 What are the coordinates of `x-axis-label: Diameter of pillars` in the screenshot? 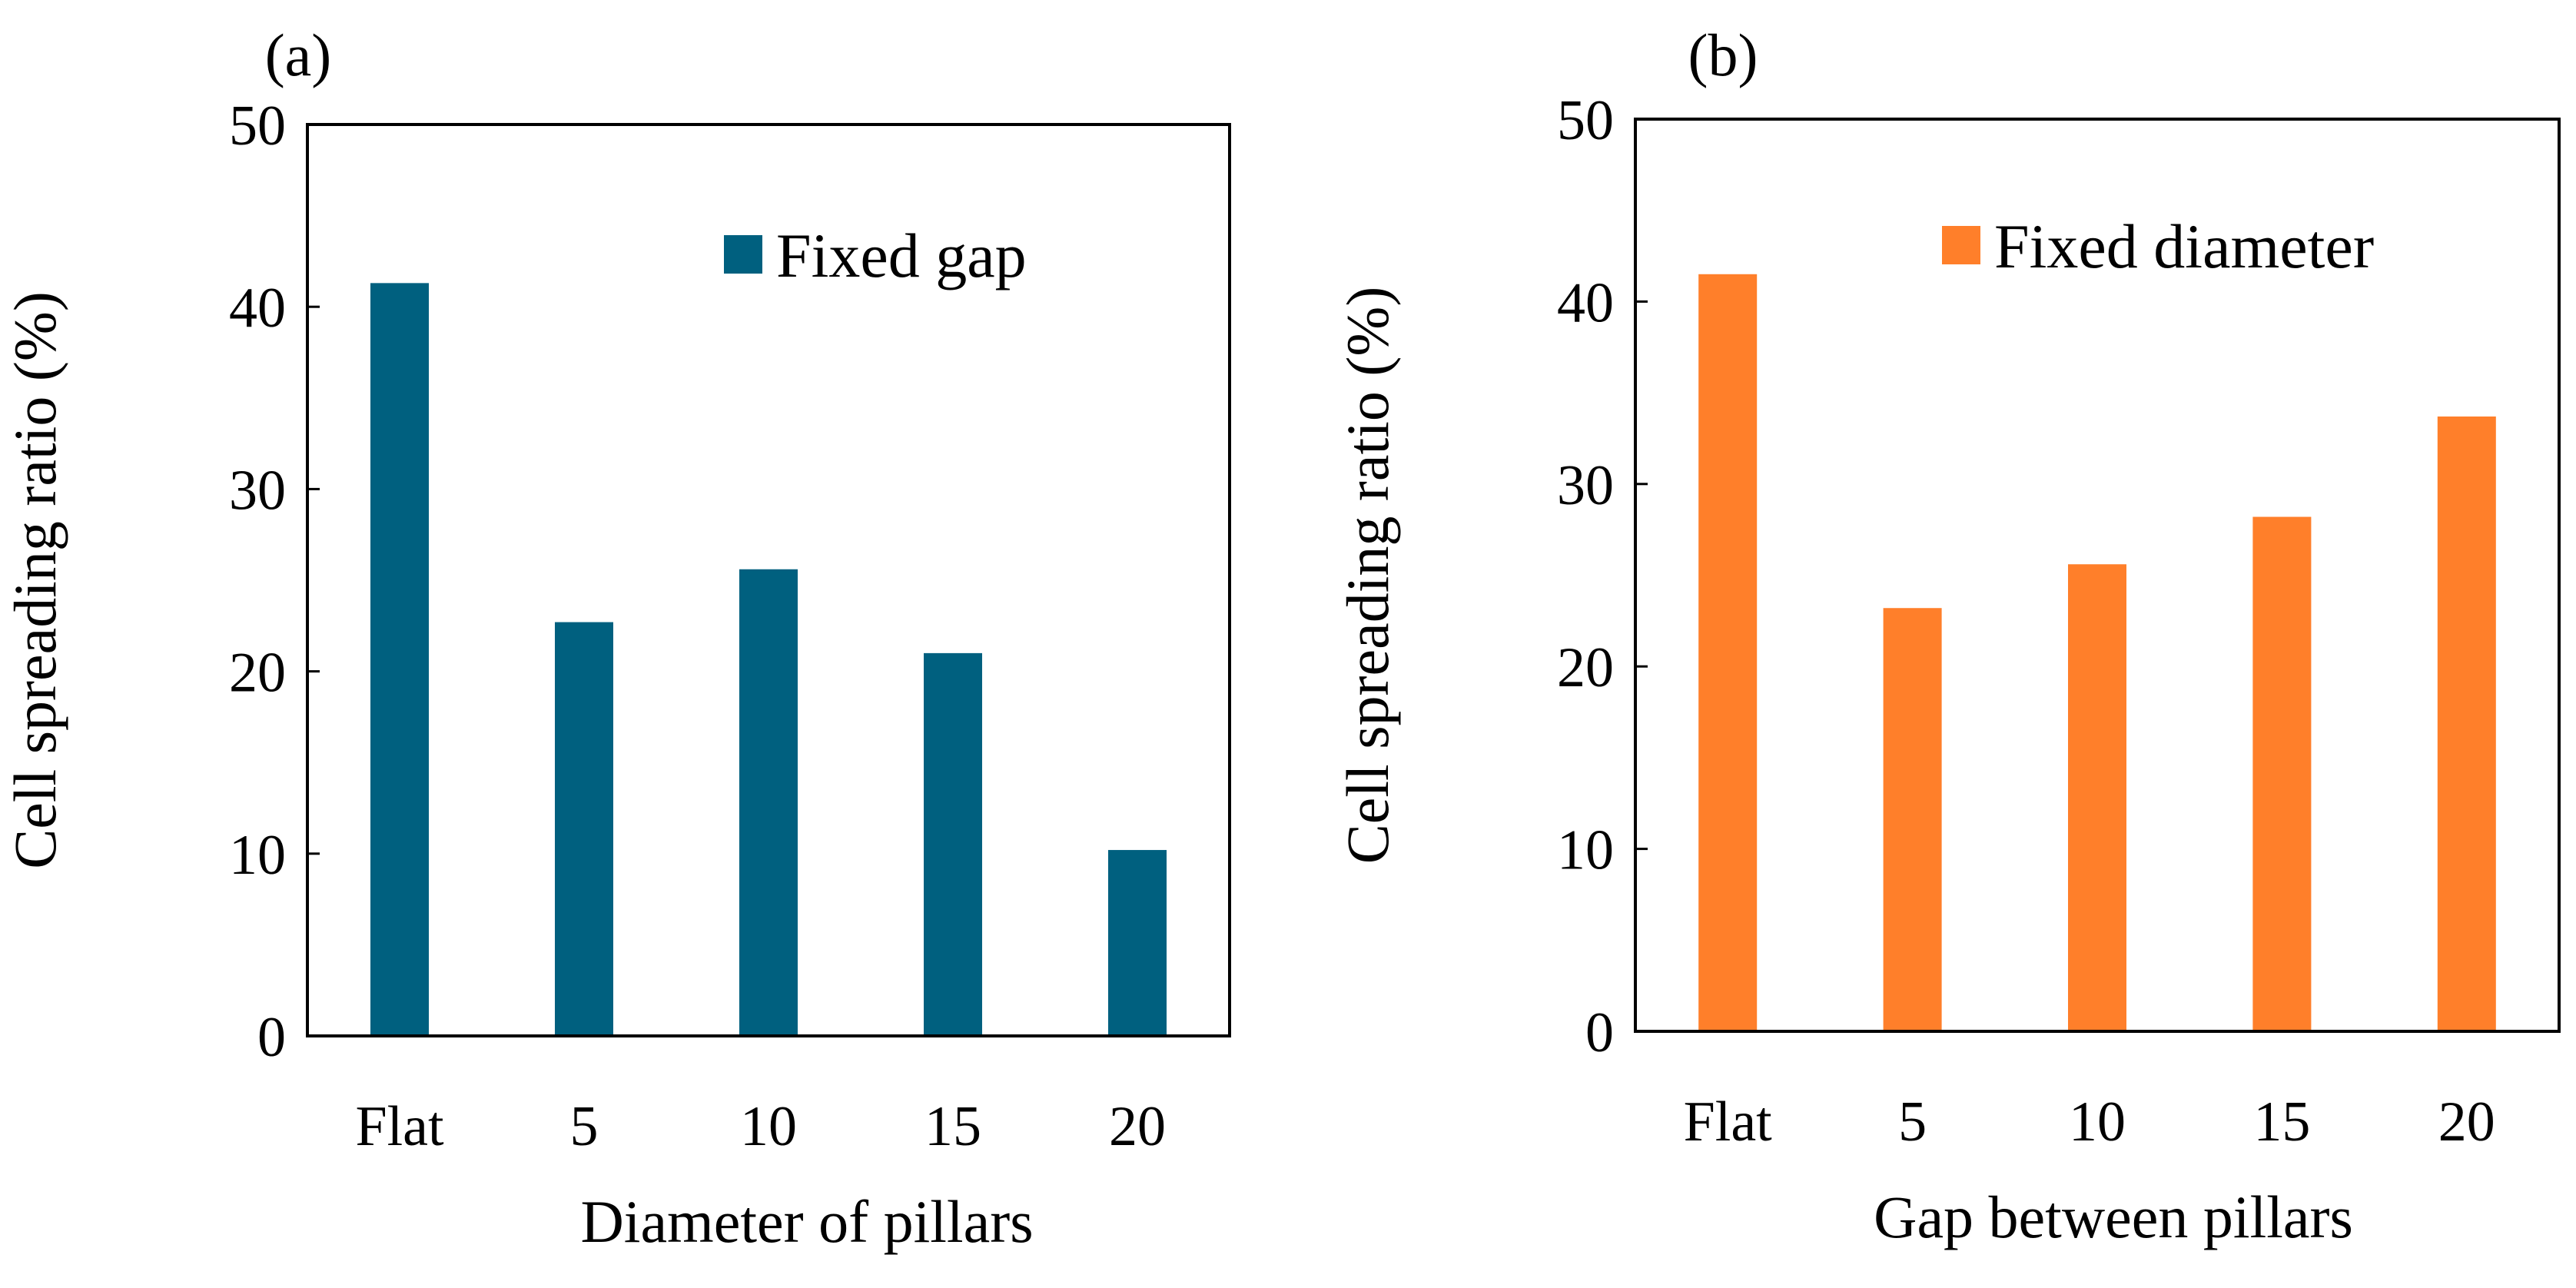 It's located at (807, 1221).